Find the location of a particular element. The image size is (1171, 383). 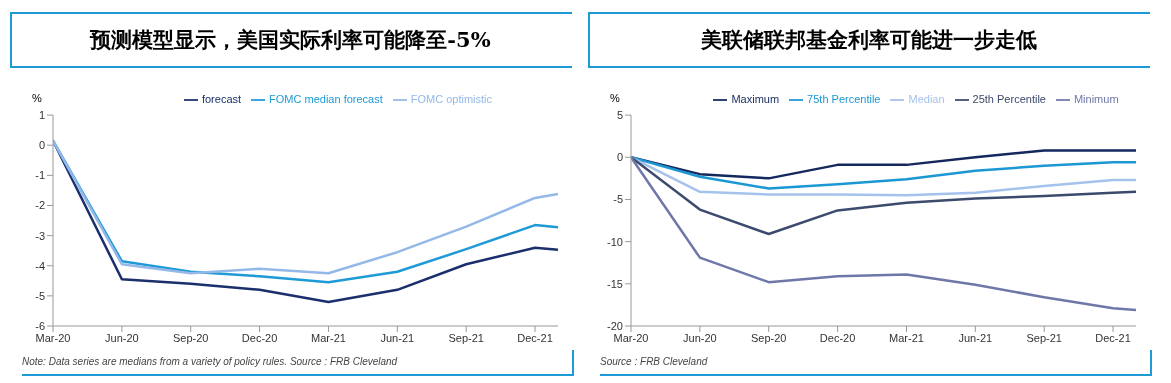

legend-label: 25th Percentile is located at coordinates (1009, 99).